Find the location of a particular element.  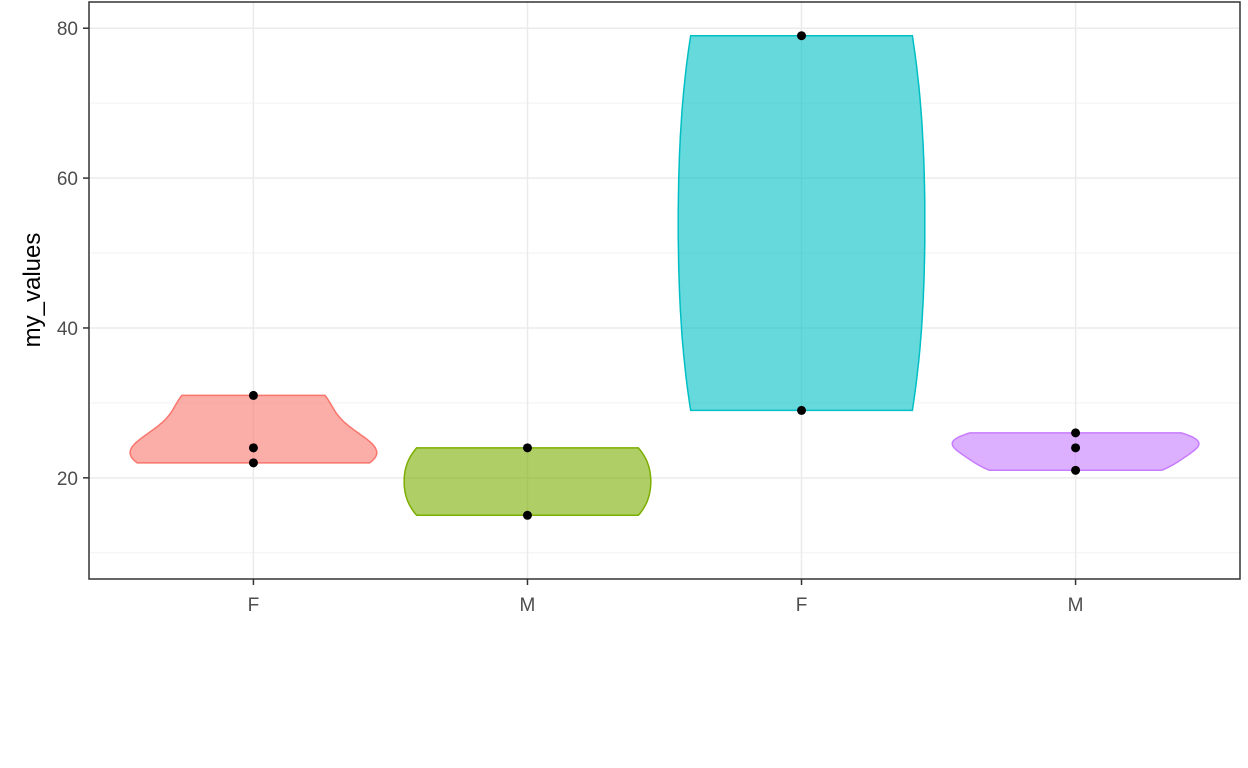

y-axis: 20 40 60 80 is located at coordinates (73, 254).